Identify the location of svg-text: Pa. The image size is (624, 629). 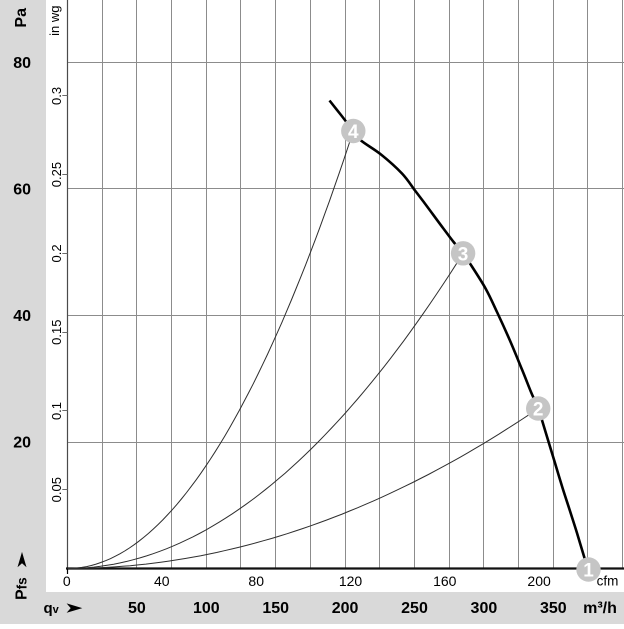
(21, 18).